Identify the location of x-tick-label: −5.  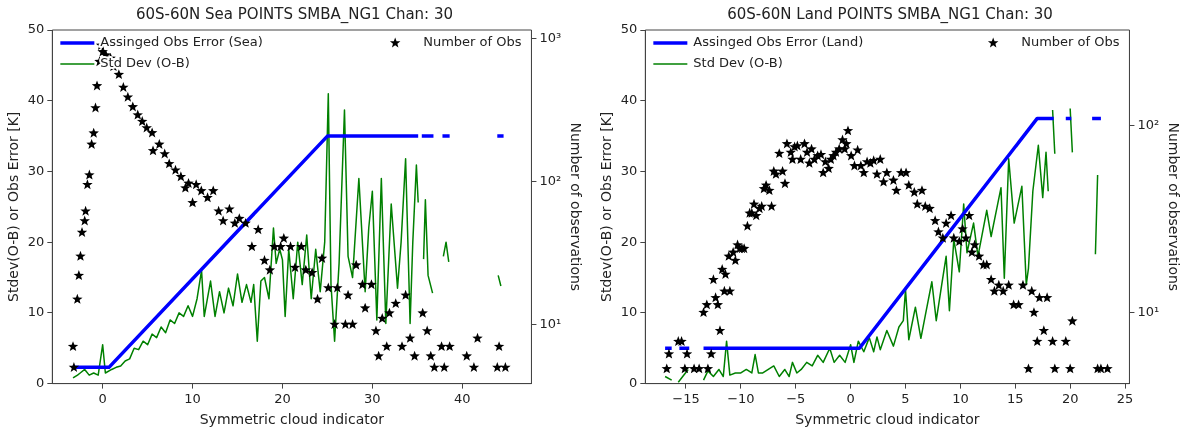
(796, 398).